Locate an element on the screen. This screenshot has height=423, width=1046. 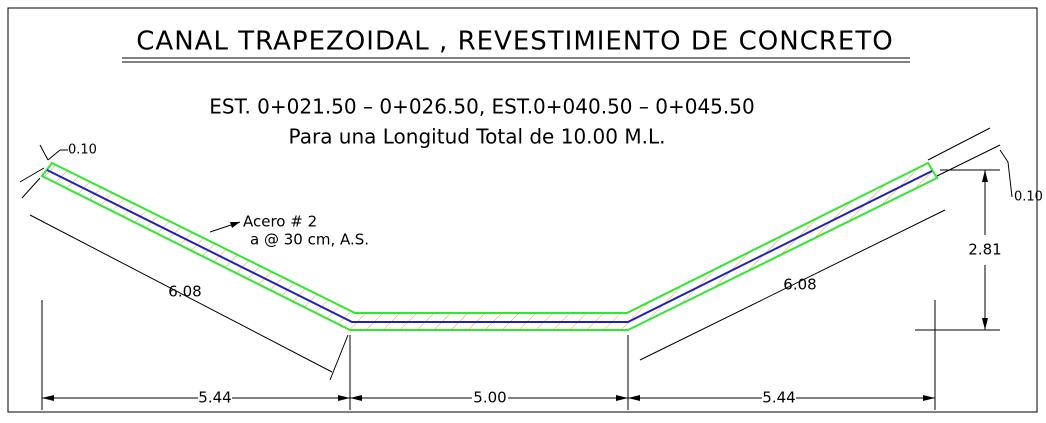
steel-label: a @ 30 cm, A.S. is located at coordinates (309, 240).